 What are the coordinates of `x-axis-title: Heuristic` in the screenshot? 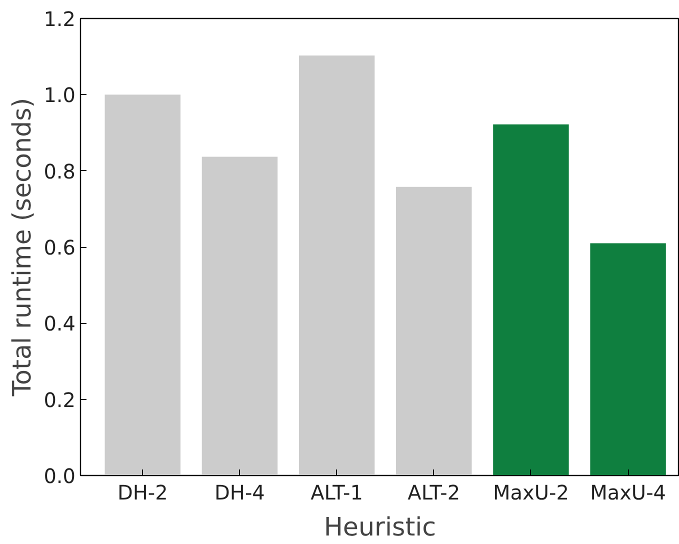 It's located at (380, 527).